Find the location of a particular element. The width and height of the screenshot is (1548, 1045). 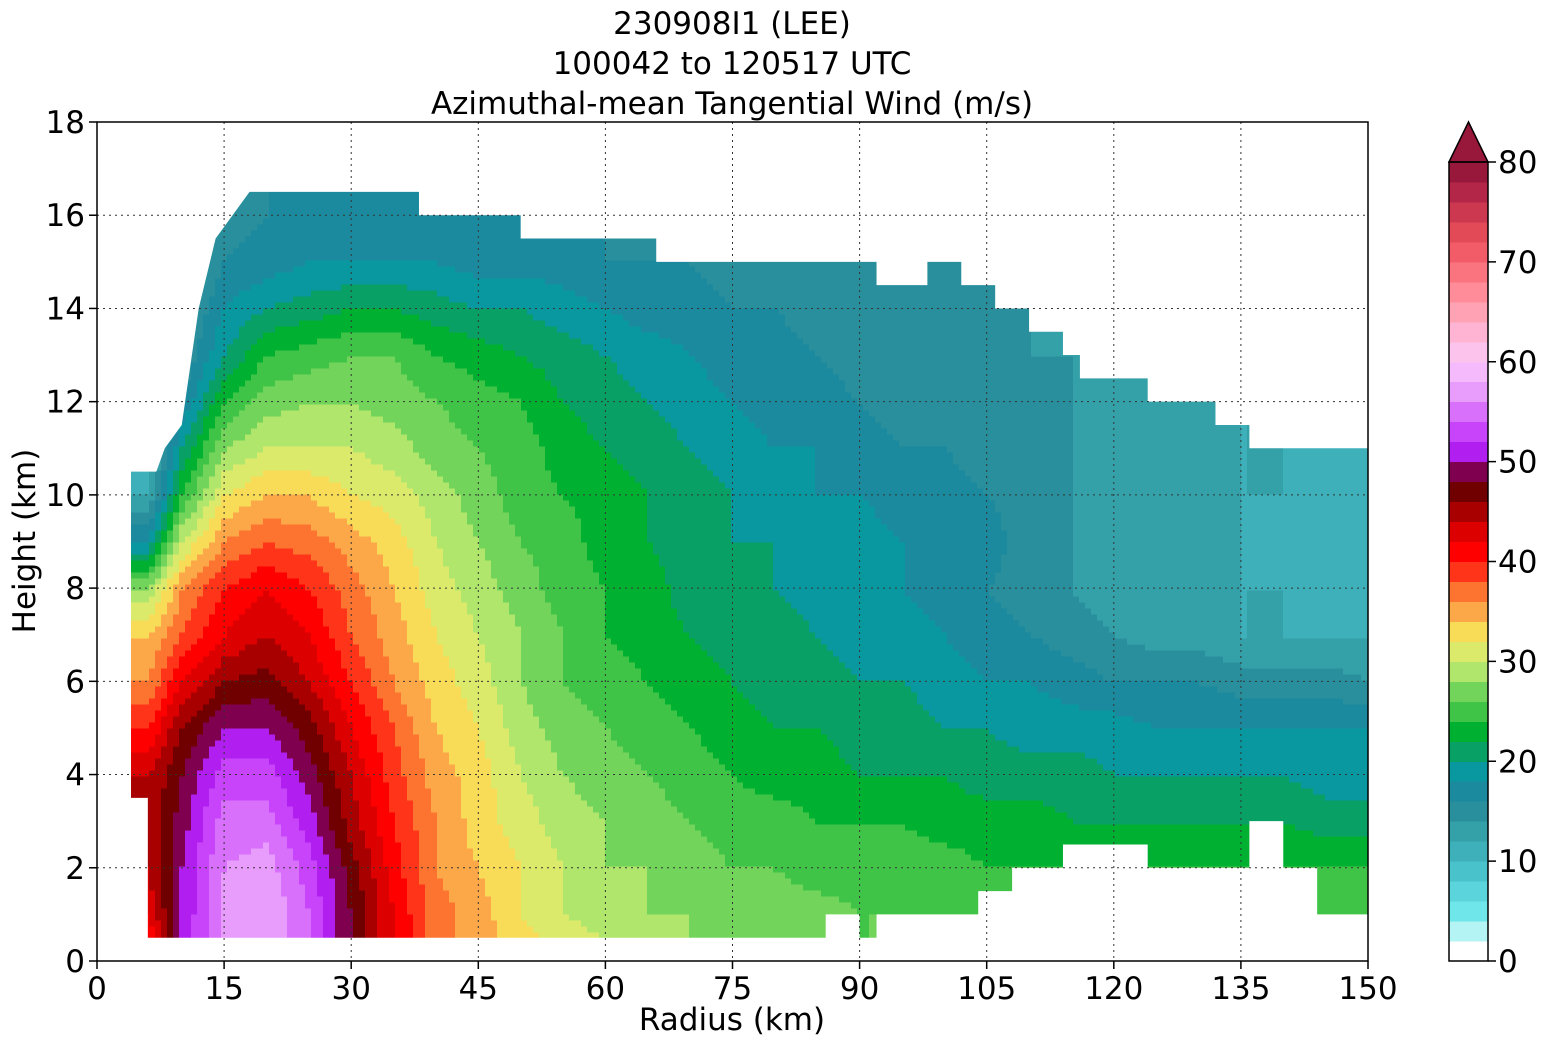

x-axis: 0 15 30 45 60 75 90 105 120 135 150 is located at coordinates (742, 984).